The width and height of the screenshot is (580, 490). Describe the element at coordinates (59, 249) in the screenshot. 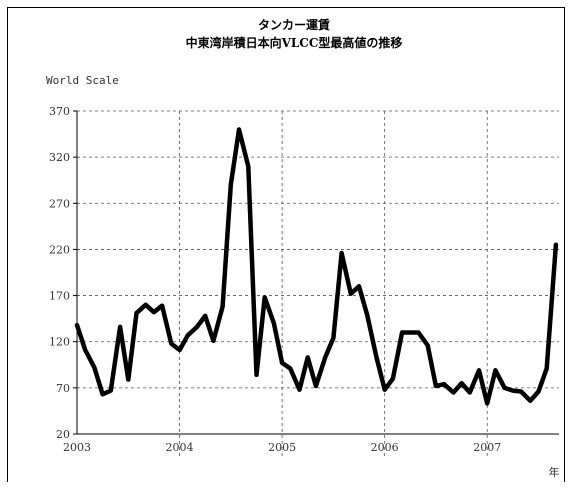

I see `y-tick-label: 220` at that location.